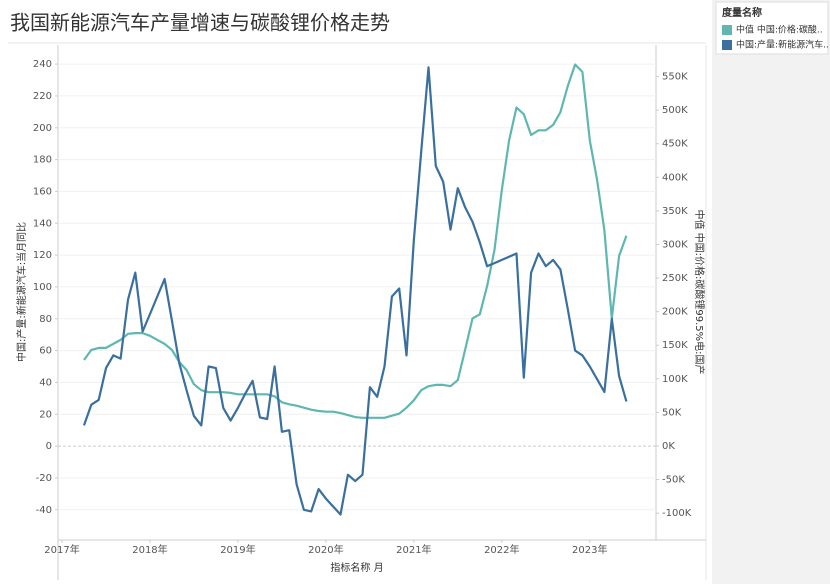 The height and width of the screenshot is (584, 830). What do you see at coordinates (45, 319) in the screenshot?
I see `y-tick-label: 80` at bounding box center [45, 319].